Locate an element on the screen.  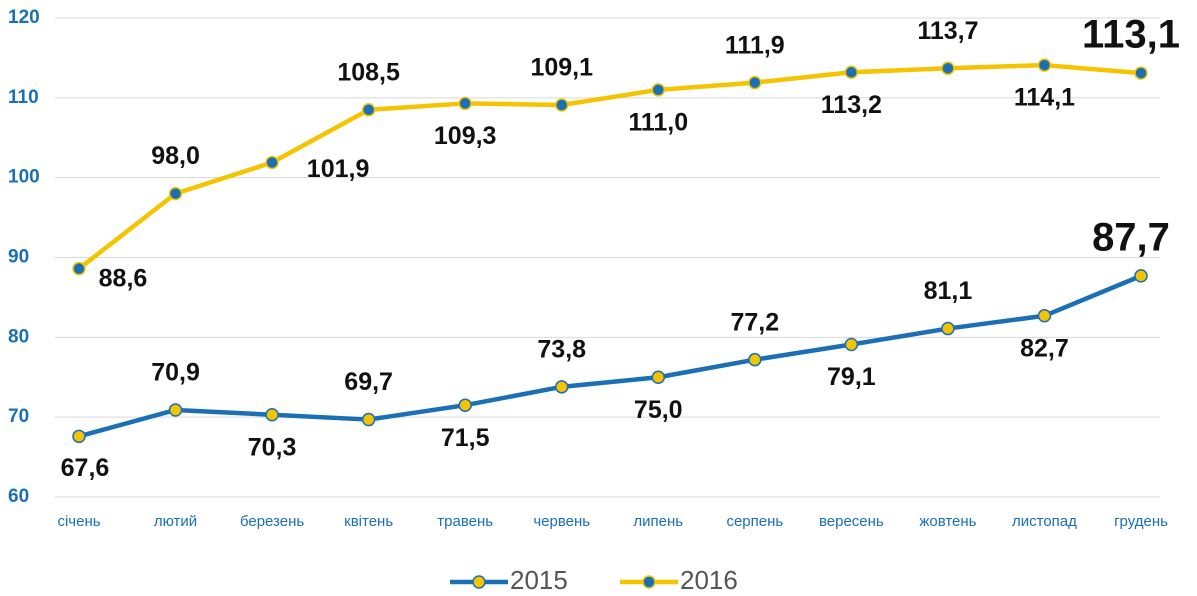
data-label: 113,2 is located at coordinates (851, 105).